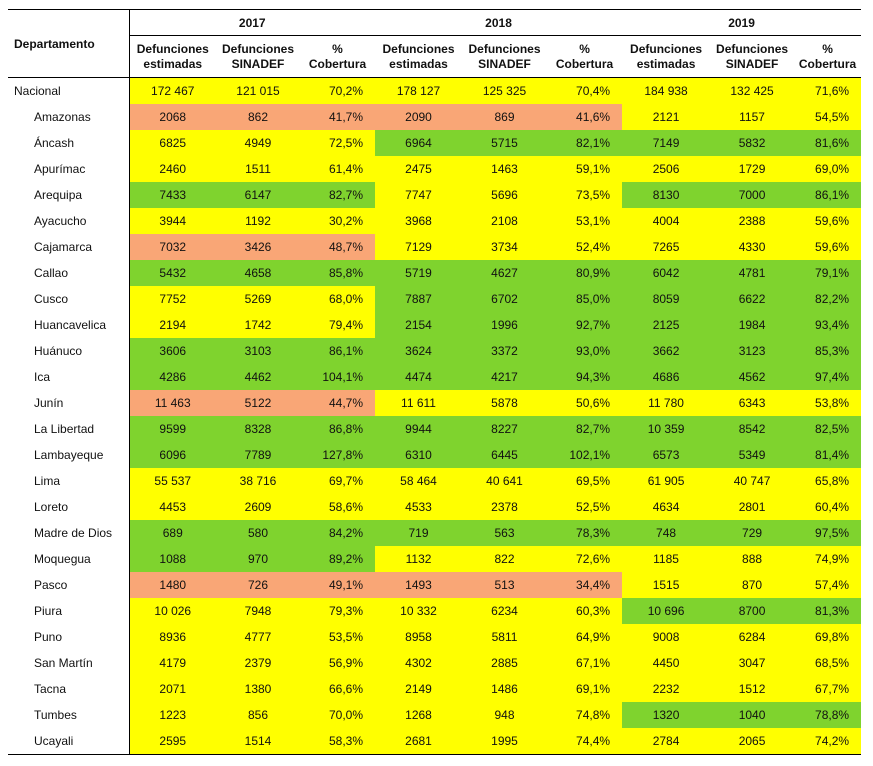 This screenshot has height=766, width=873. What do you see at coordinates (172, 143) in the screenshot?
I see `deaths-cell: 6825` at bounding box center [172, 143].